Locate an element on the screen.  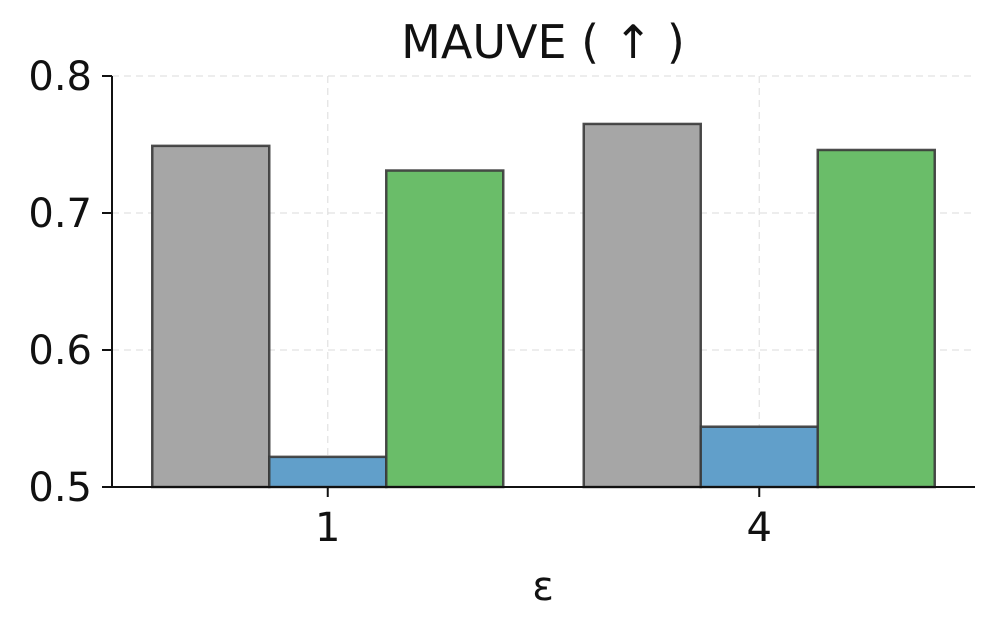
chart-title: MAUVE ( ↑ ) is located at coordinates (543, 42).